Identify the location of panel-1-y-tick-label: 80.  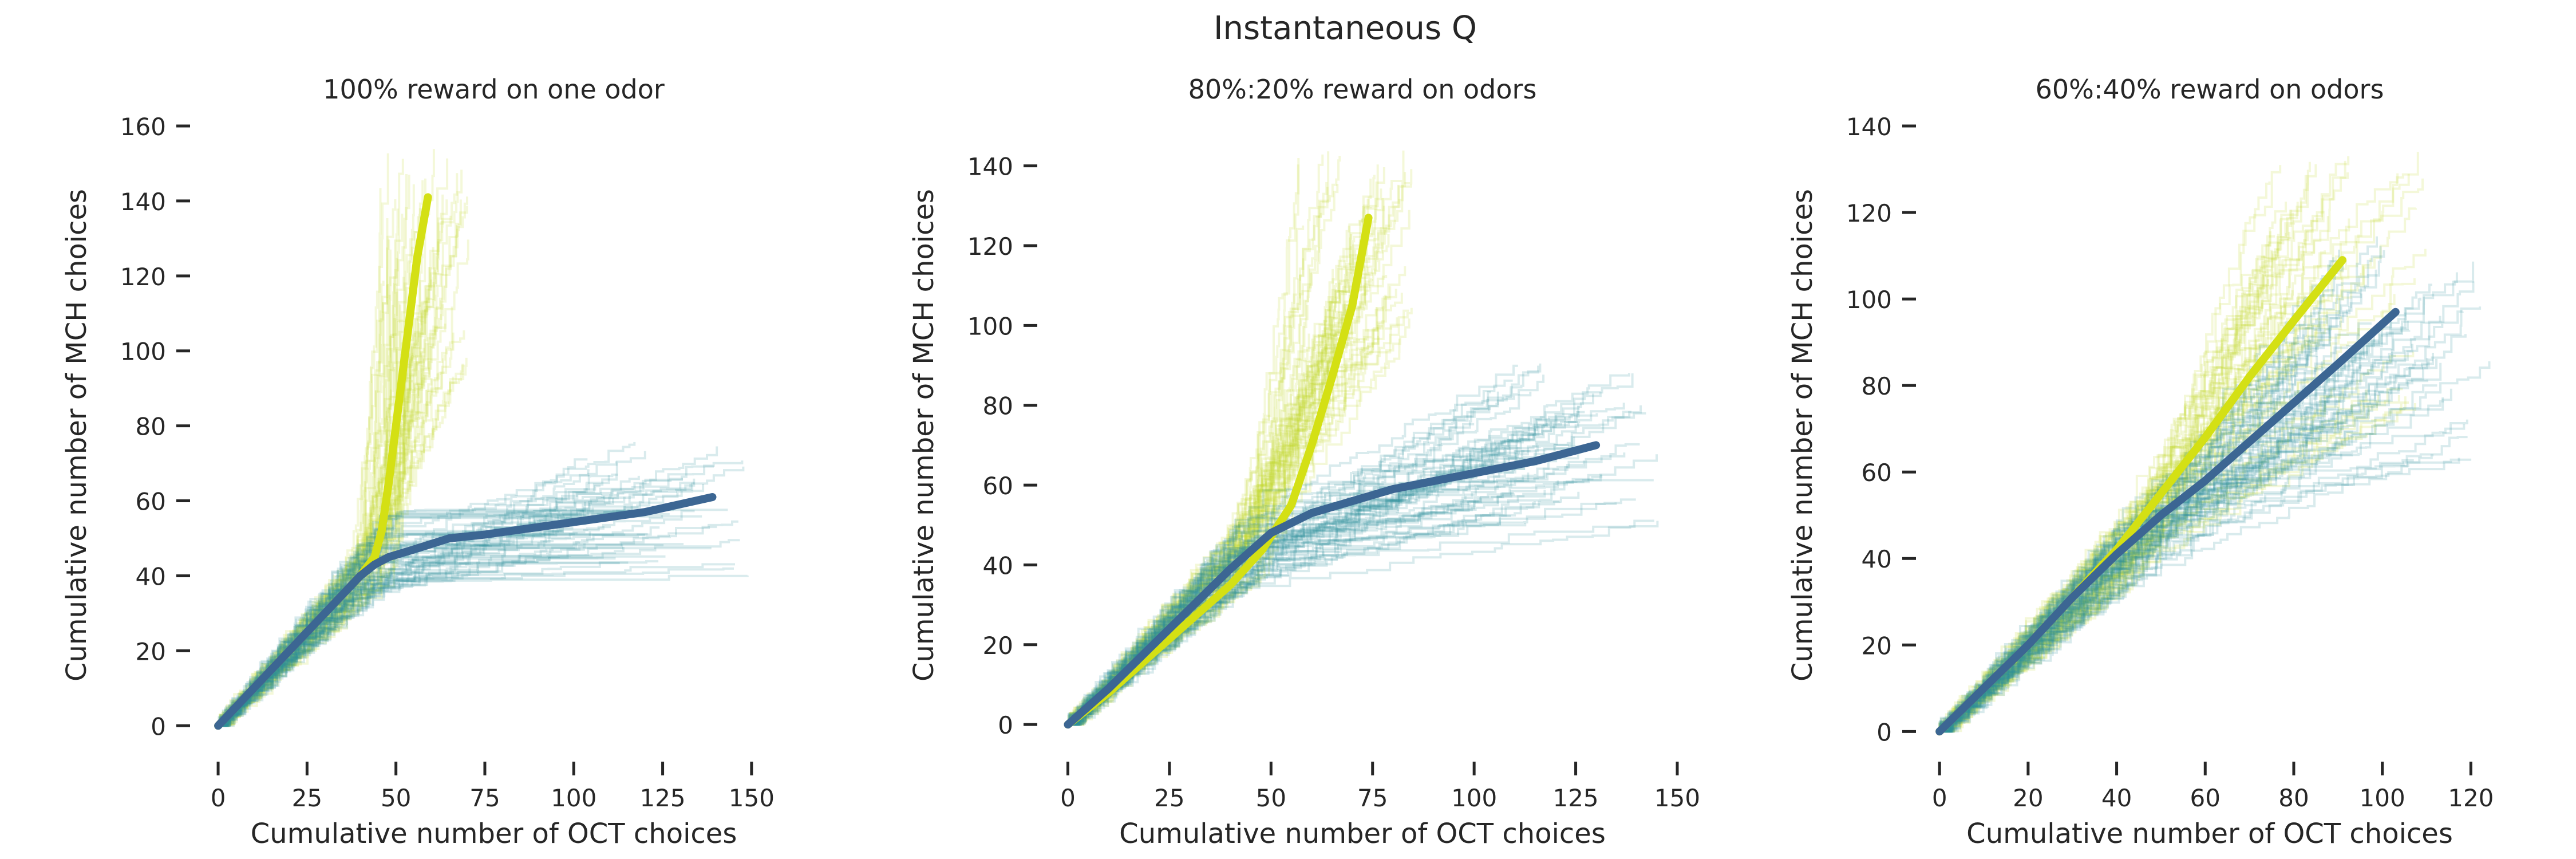
(151, 427).